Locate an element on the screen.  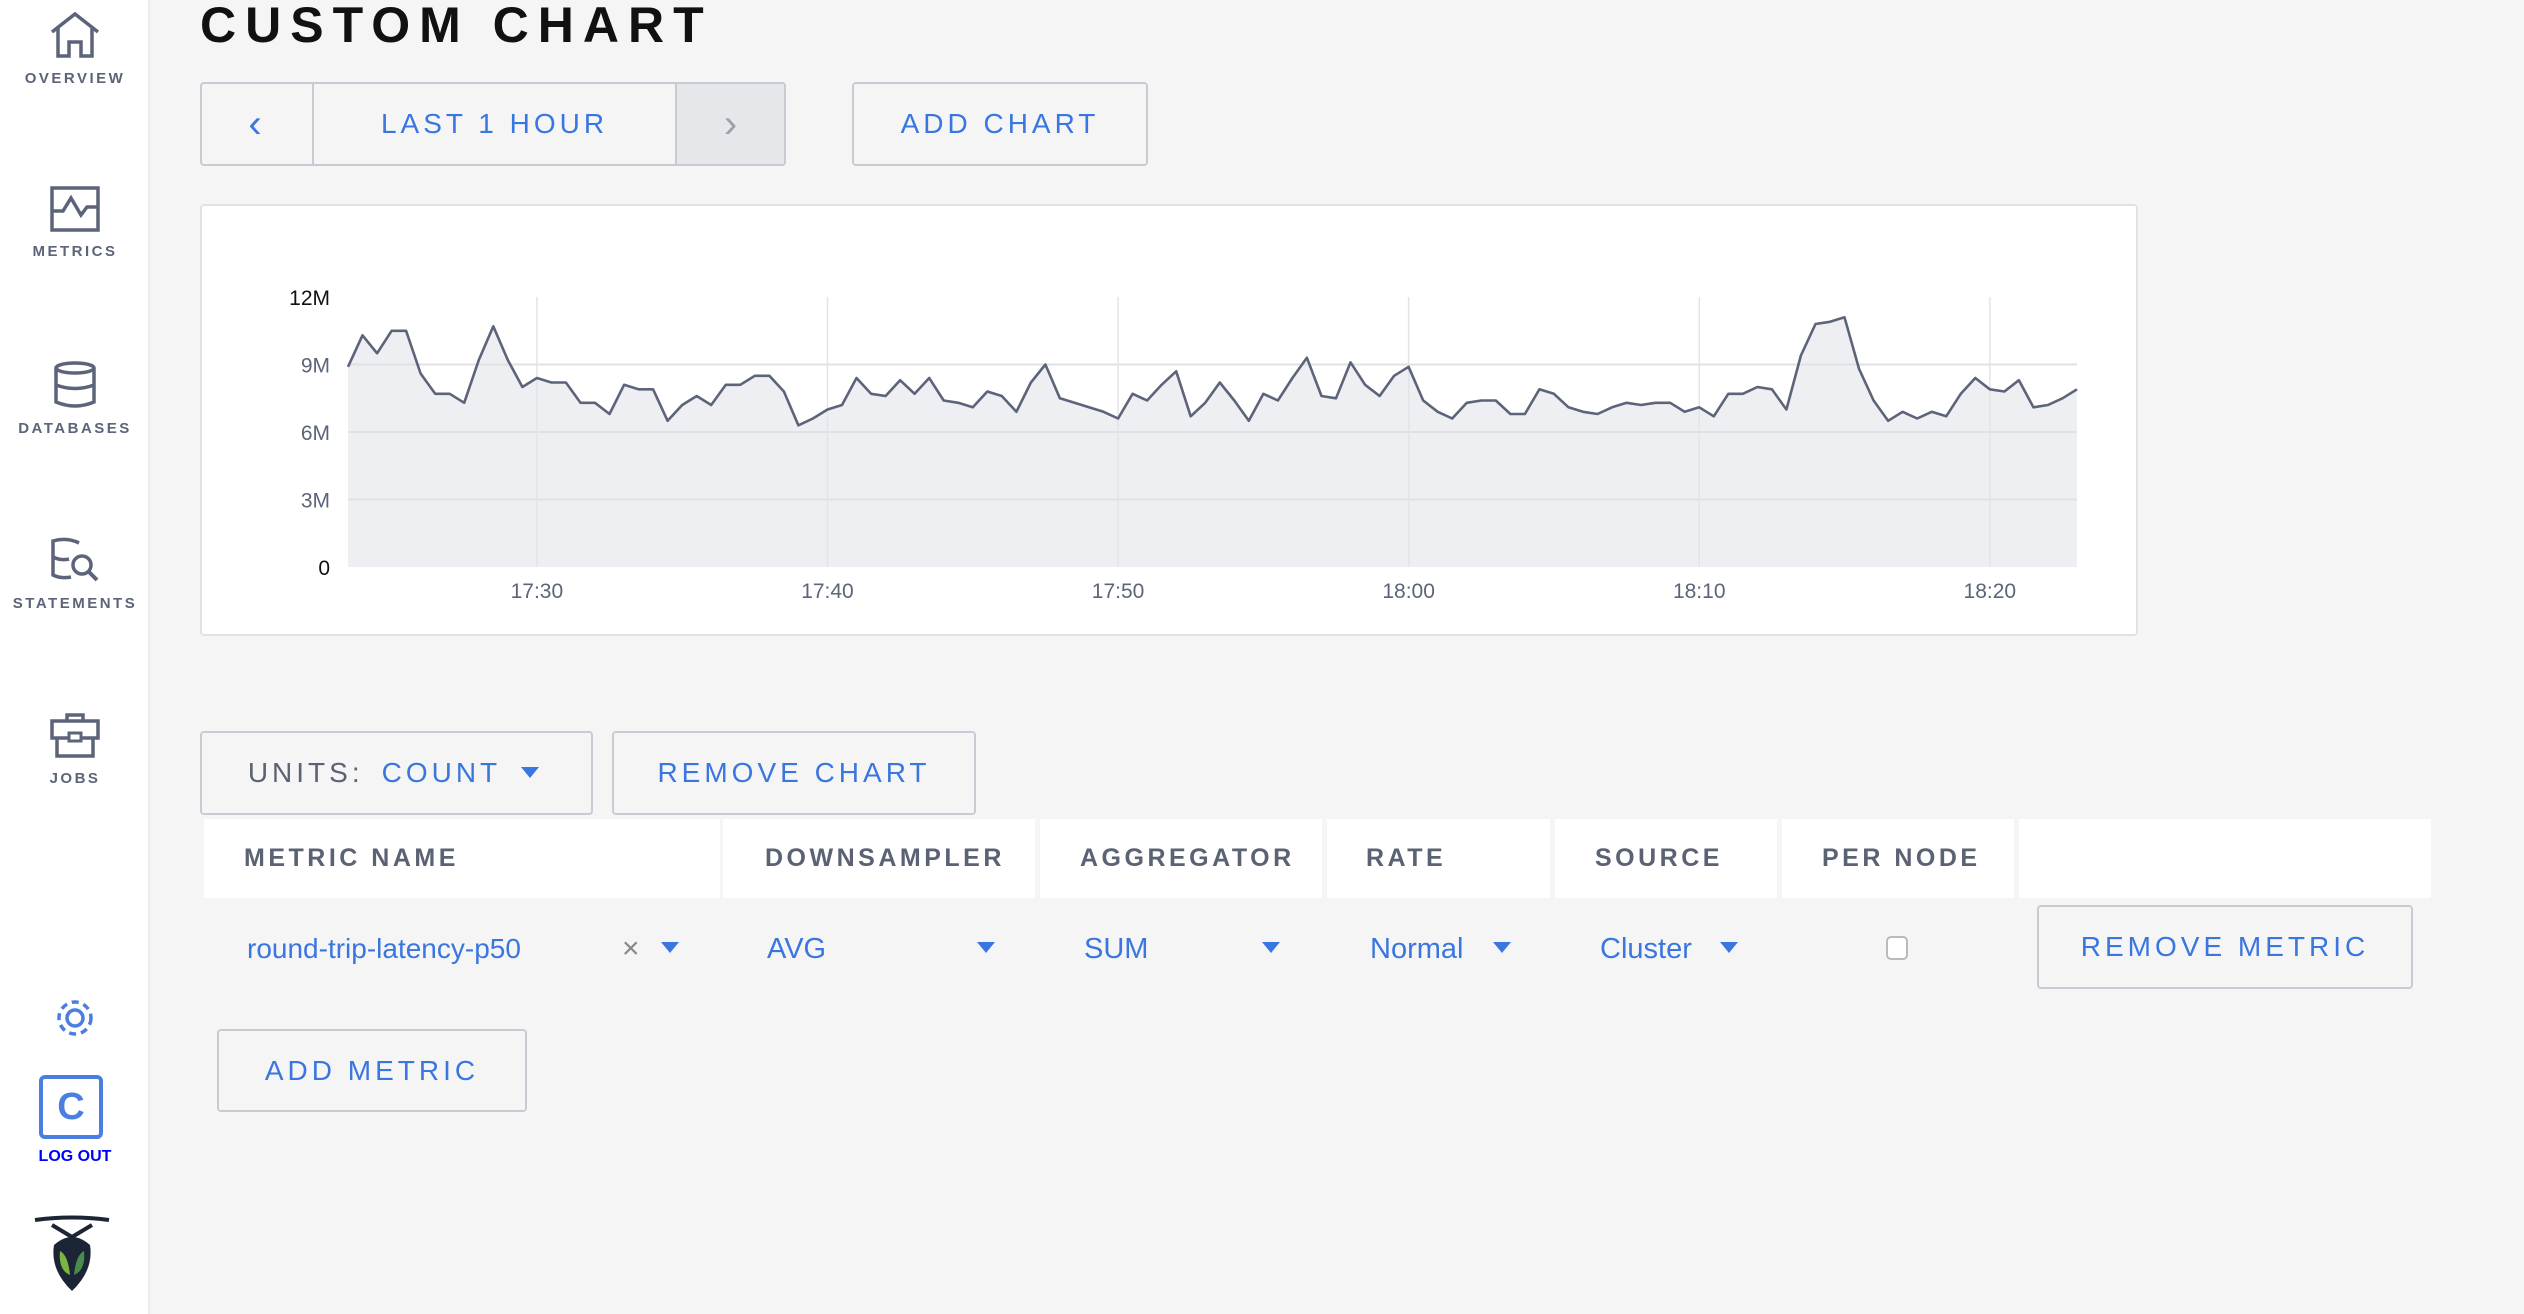
sidebar-item-metrics: METRICS is located at coordinates (75, 222).